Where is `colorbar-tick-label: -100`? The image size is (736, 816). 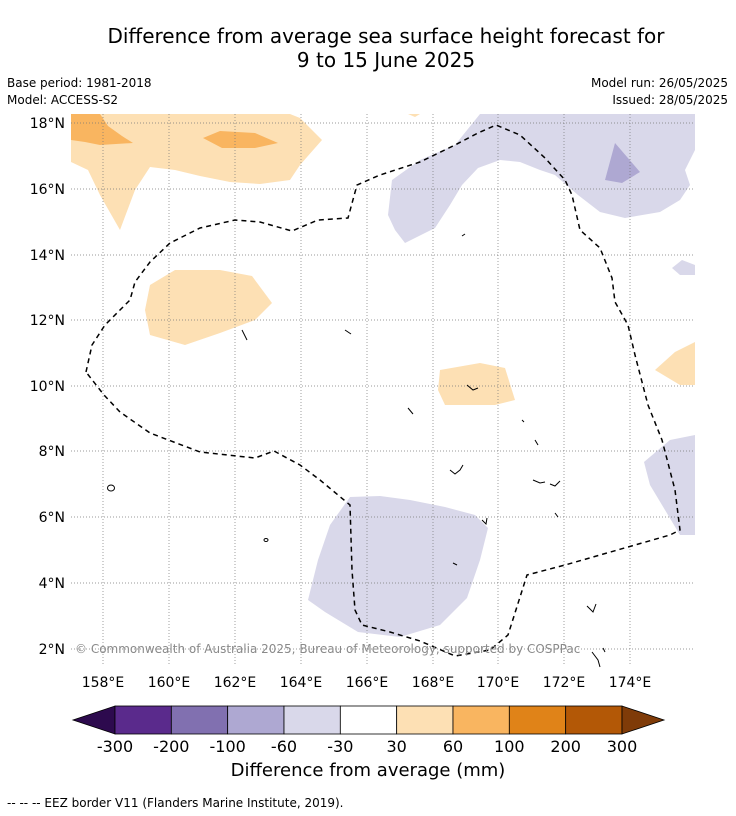
colorbar-tick-label: -100 is located at coordinates (228, 746).